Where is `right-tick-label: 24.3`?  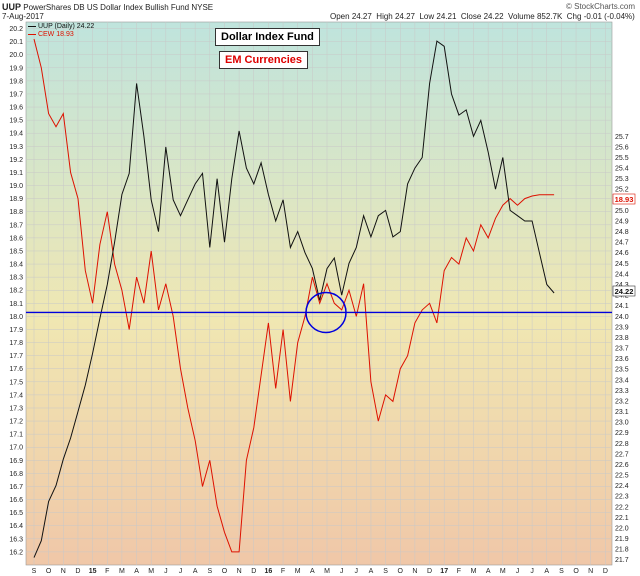
right-tick-label: 24.3 is located at coordinates (622, 285).